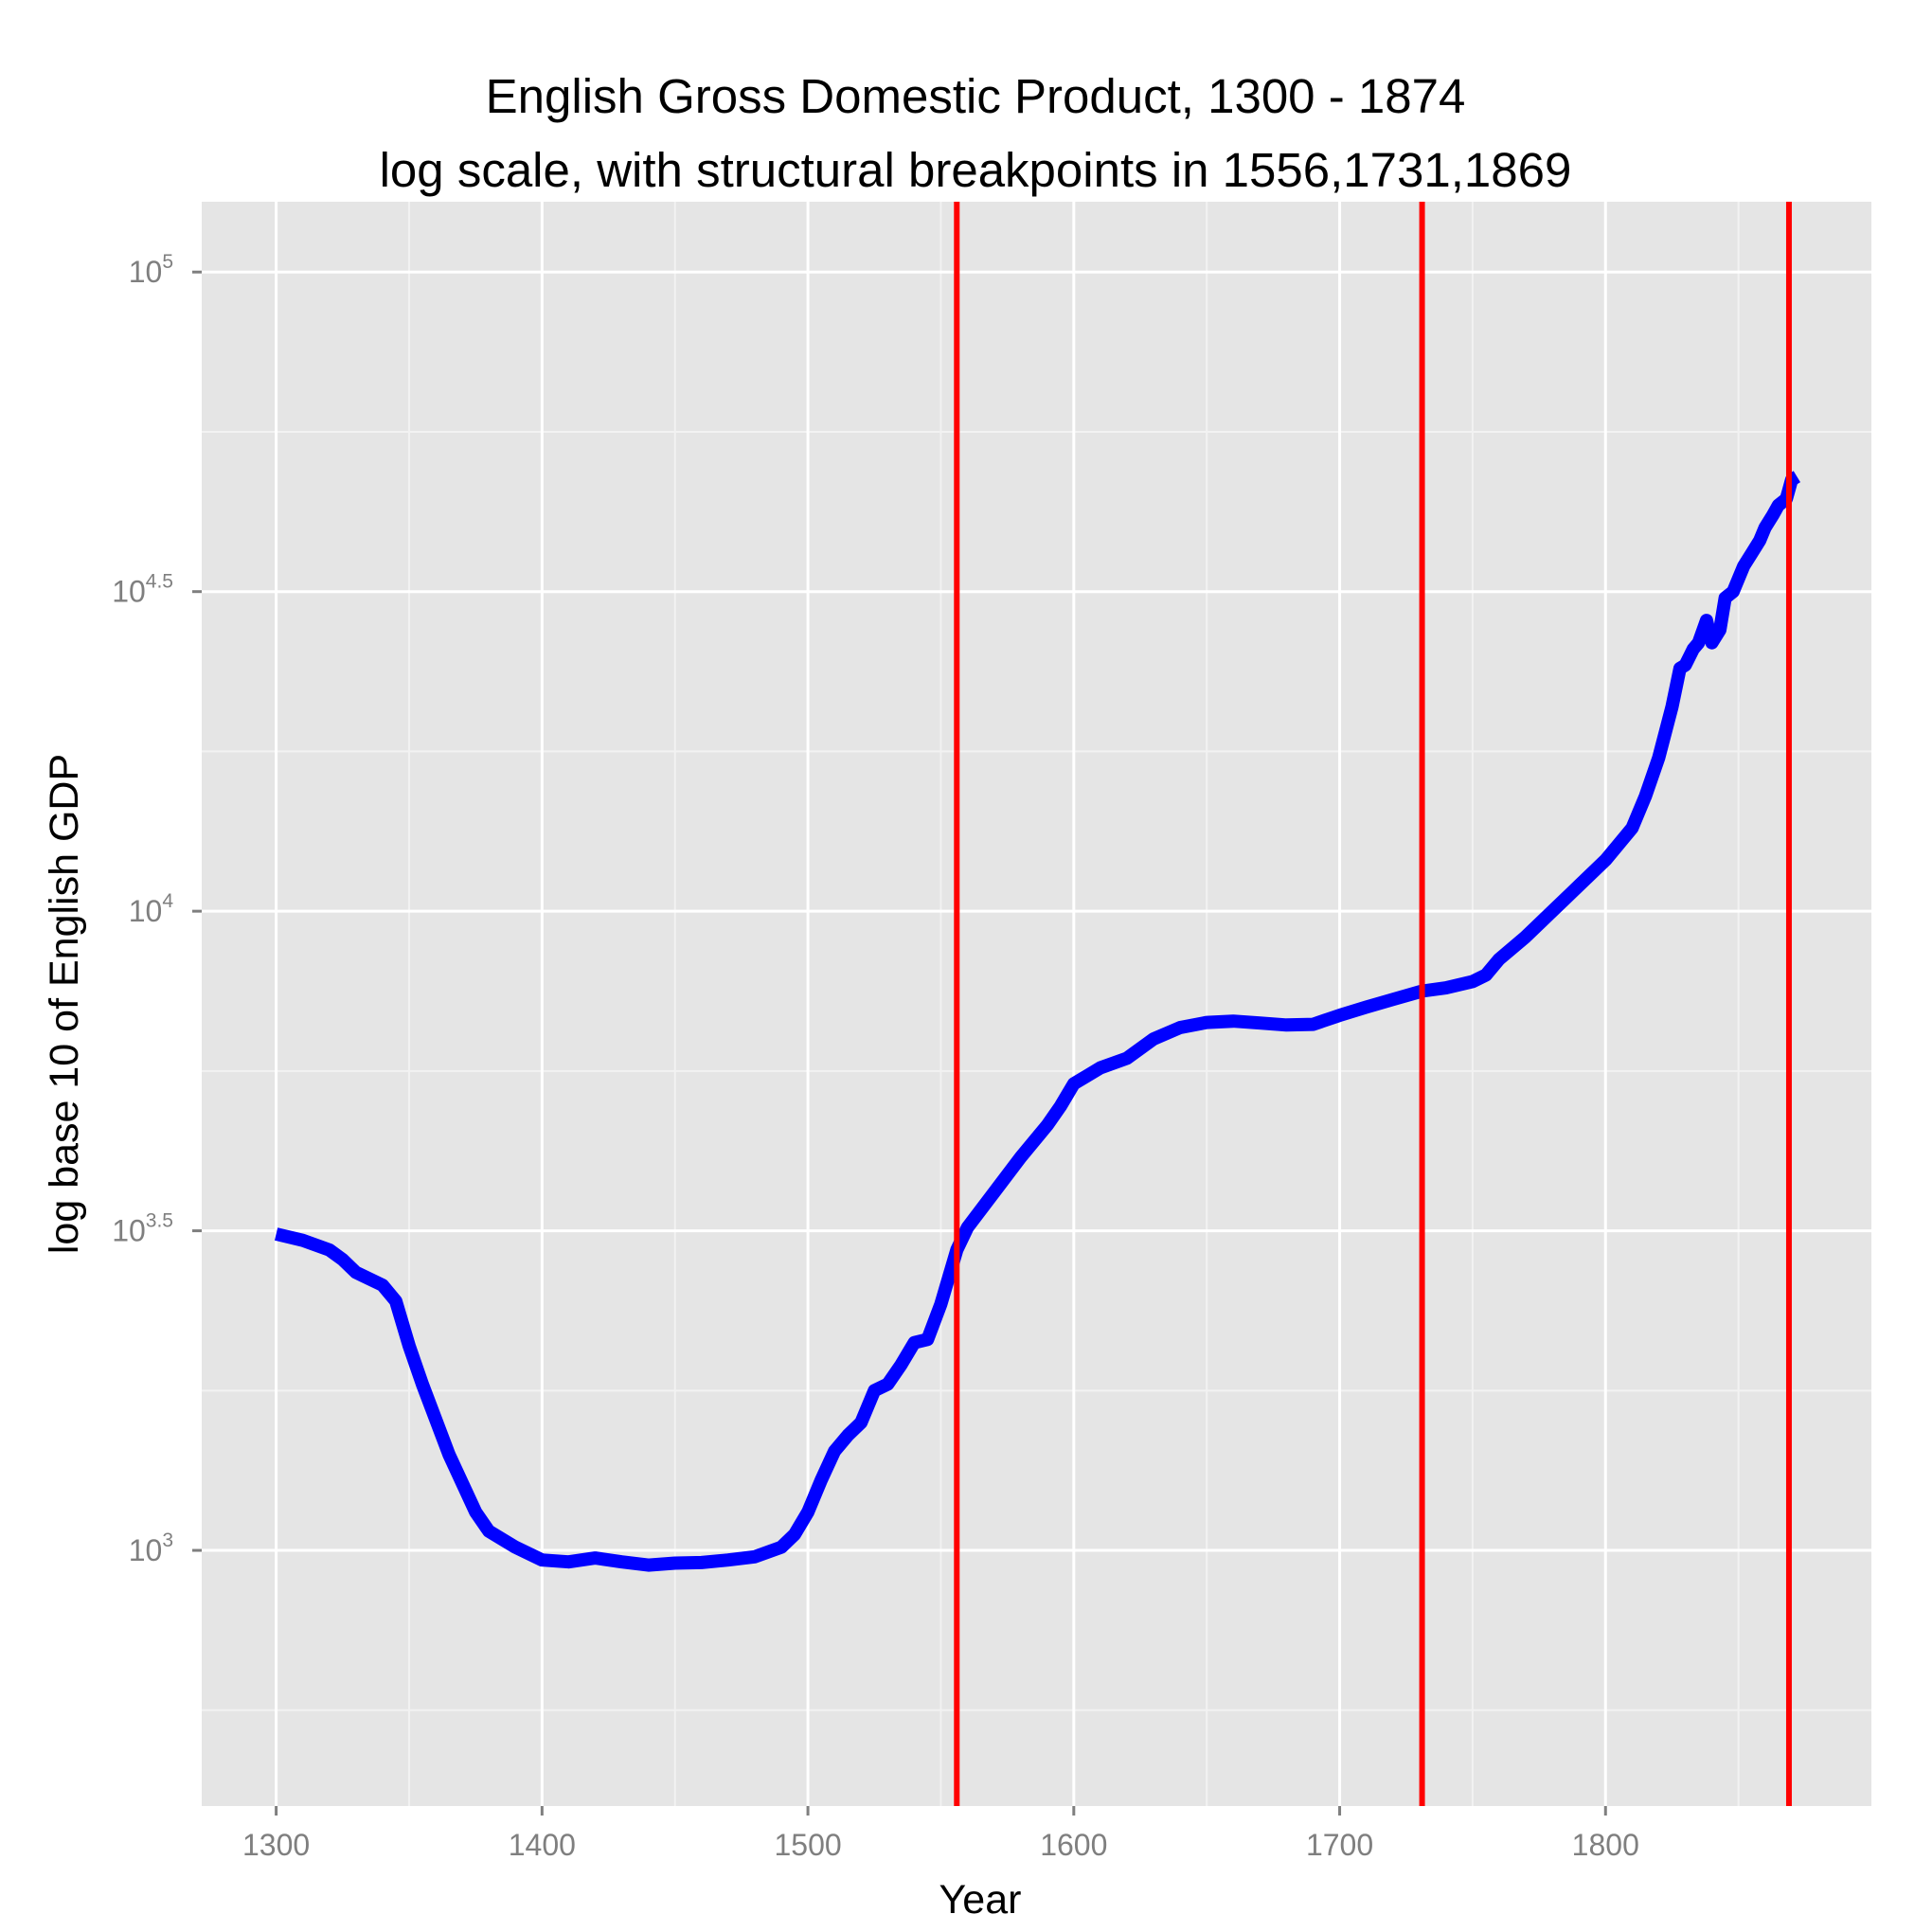 The image size is (1932, 1932). Describe the element at coordinates (1605, 1845) in the screenshot. I see `x-tick-label: 1800` at that location.